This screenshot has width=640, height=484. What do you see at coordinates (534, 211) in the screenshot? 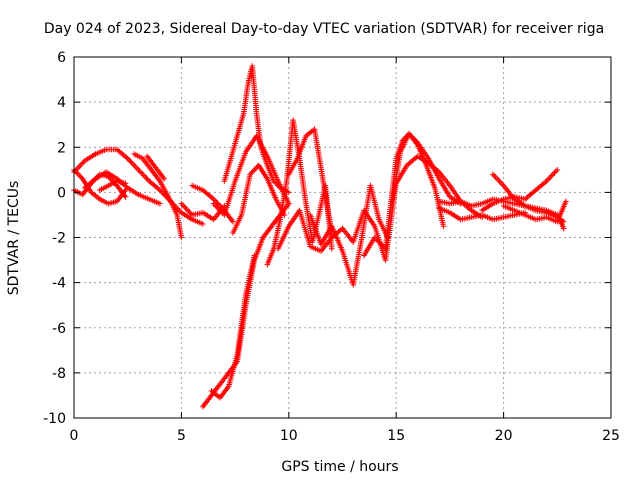
I see `series-sat-z` at bounding box center [534, 211].